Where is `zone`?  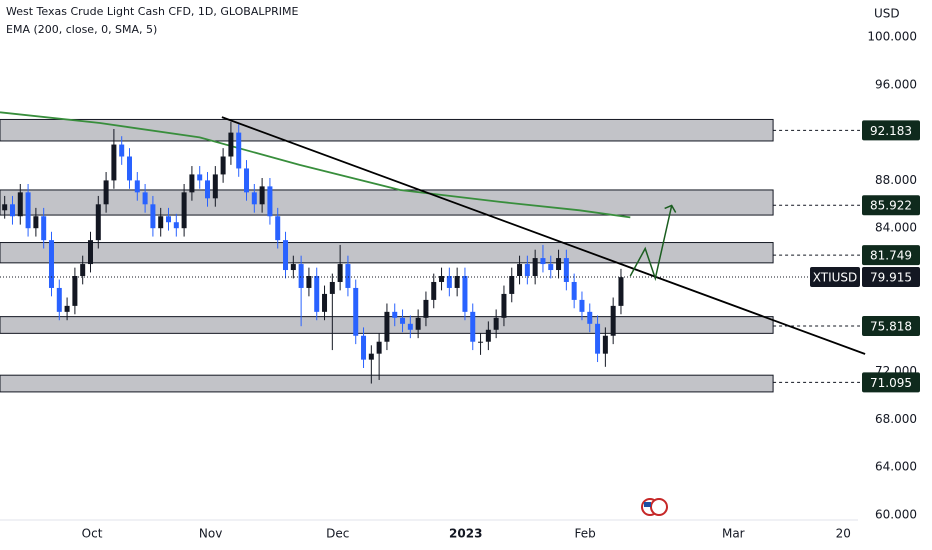
zone is located at coordinates (387, 202).